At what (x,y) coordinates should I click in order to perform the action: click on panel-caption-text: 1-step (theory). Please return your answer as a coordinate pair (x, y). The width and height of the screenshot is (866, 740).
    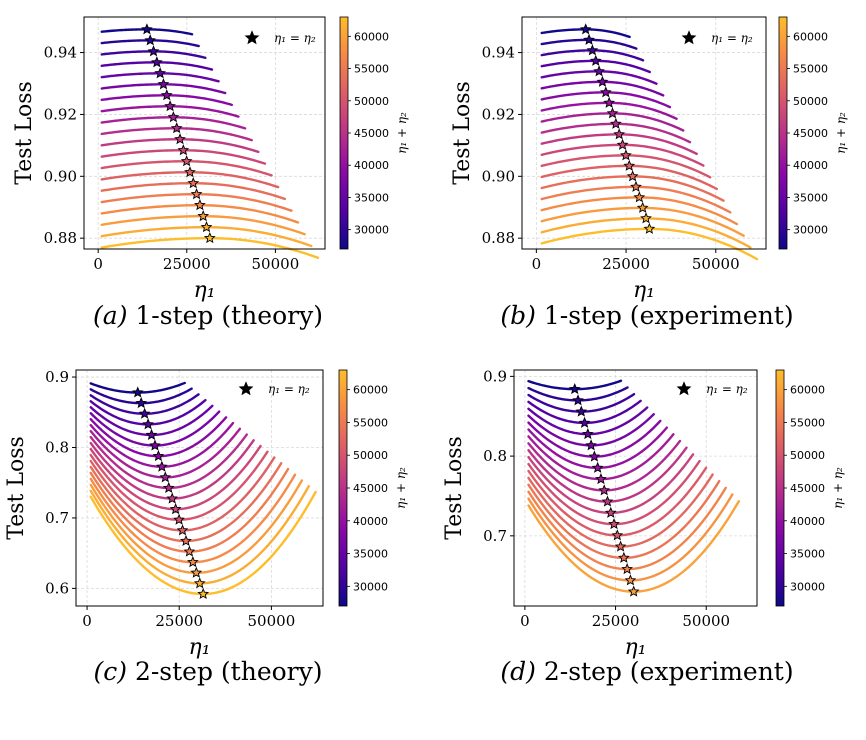
    Looking at the image, I should click on (225, 315).